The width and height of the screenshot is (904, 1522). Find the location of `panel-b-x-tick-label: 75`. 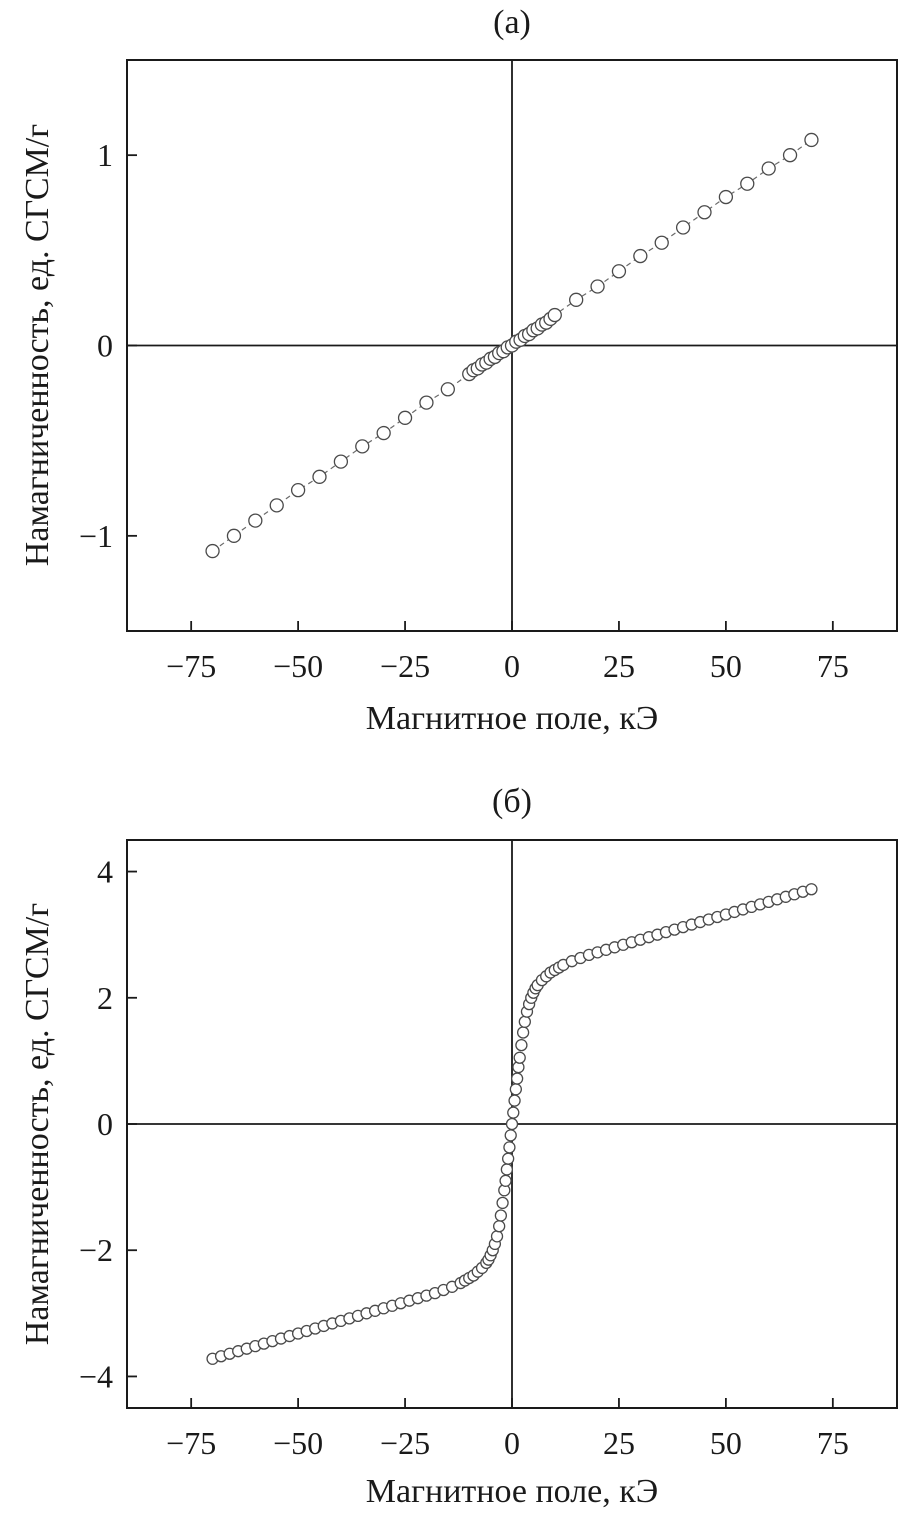

panel-b-x-tick-label: 75 is located at coordinates (833, 1443).